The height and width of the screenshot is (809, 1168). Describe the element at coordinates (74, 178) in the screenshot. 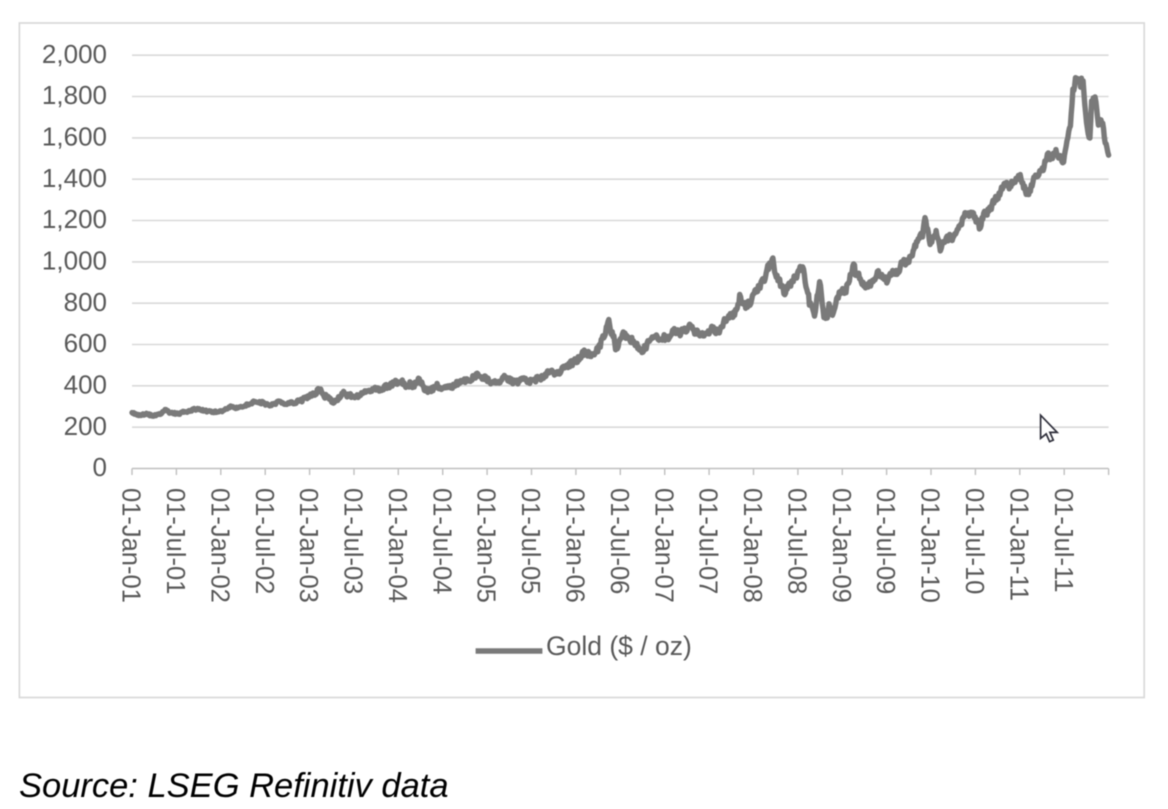

I see `svg-text: 1,400` at that location.